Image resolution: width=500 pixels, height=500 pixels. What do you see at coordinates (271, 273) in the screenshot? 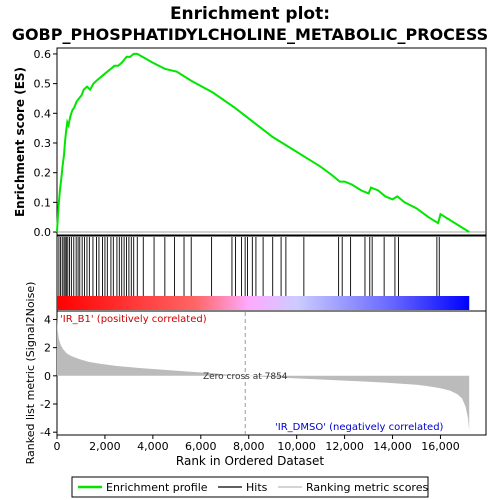
I see `hits-panel` at bounding box center [271, 273].